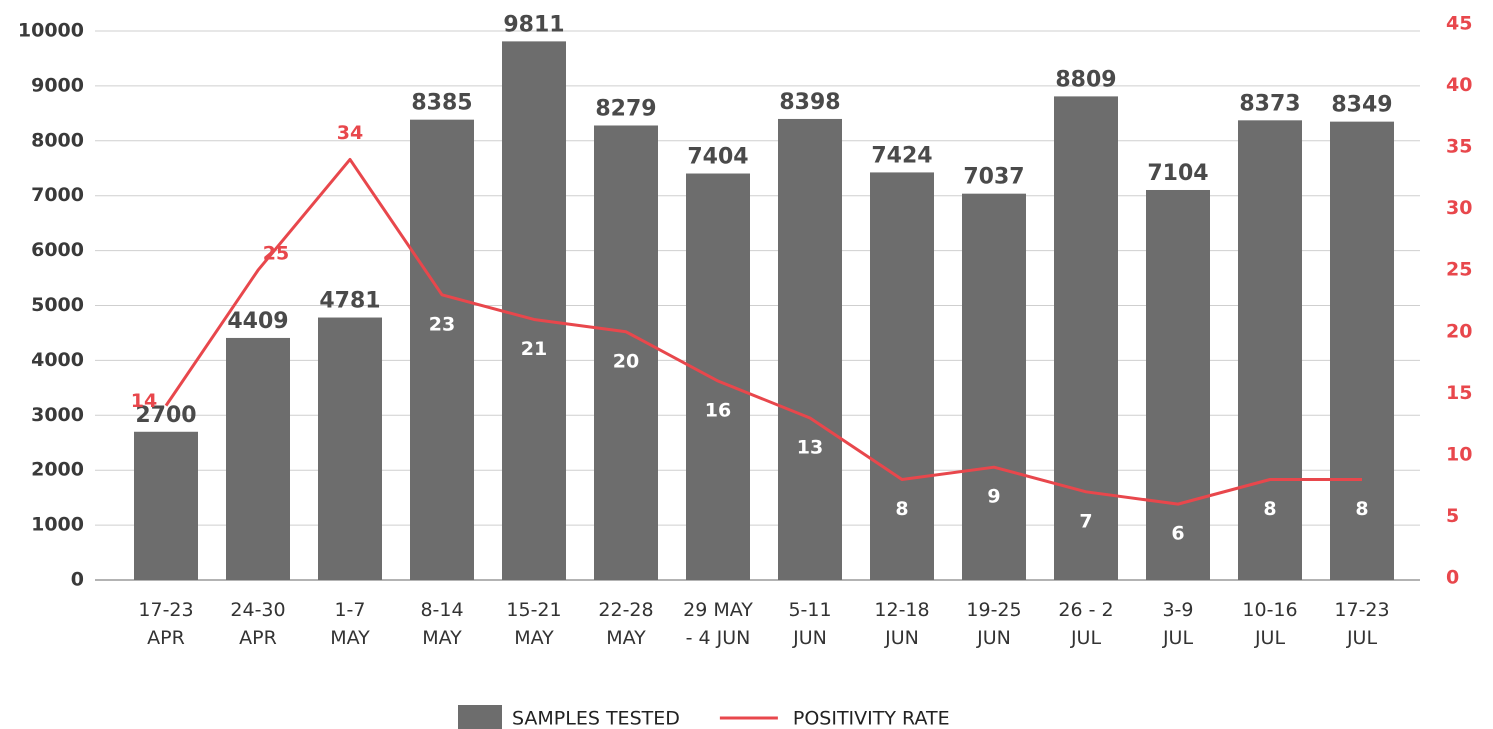  What do you see at coordinates (1459, 393) in the screenshot?
I see `y2-tick-label: 15` at bounding box center [1459, 393].